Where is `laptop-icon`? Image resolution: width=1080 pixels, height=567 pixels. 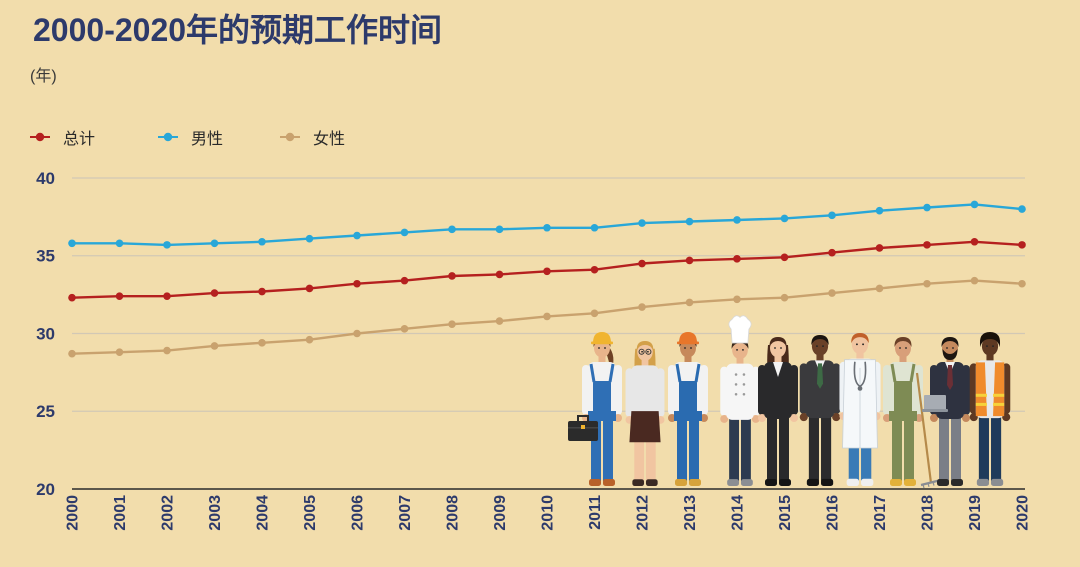 laptop-icon is located at coordinates (935, 403).